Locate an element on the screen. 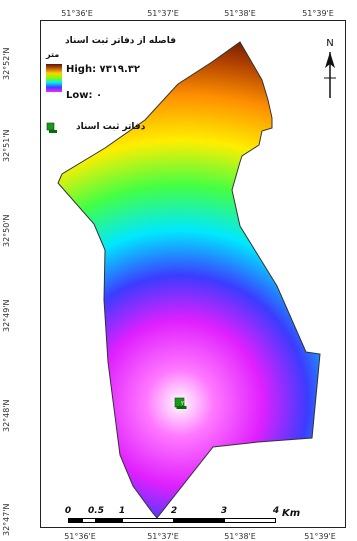 This screenshot has height=541, width=357. scale-unit: Km is located at coordinates (291, 513).